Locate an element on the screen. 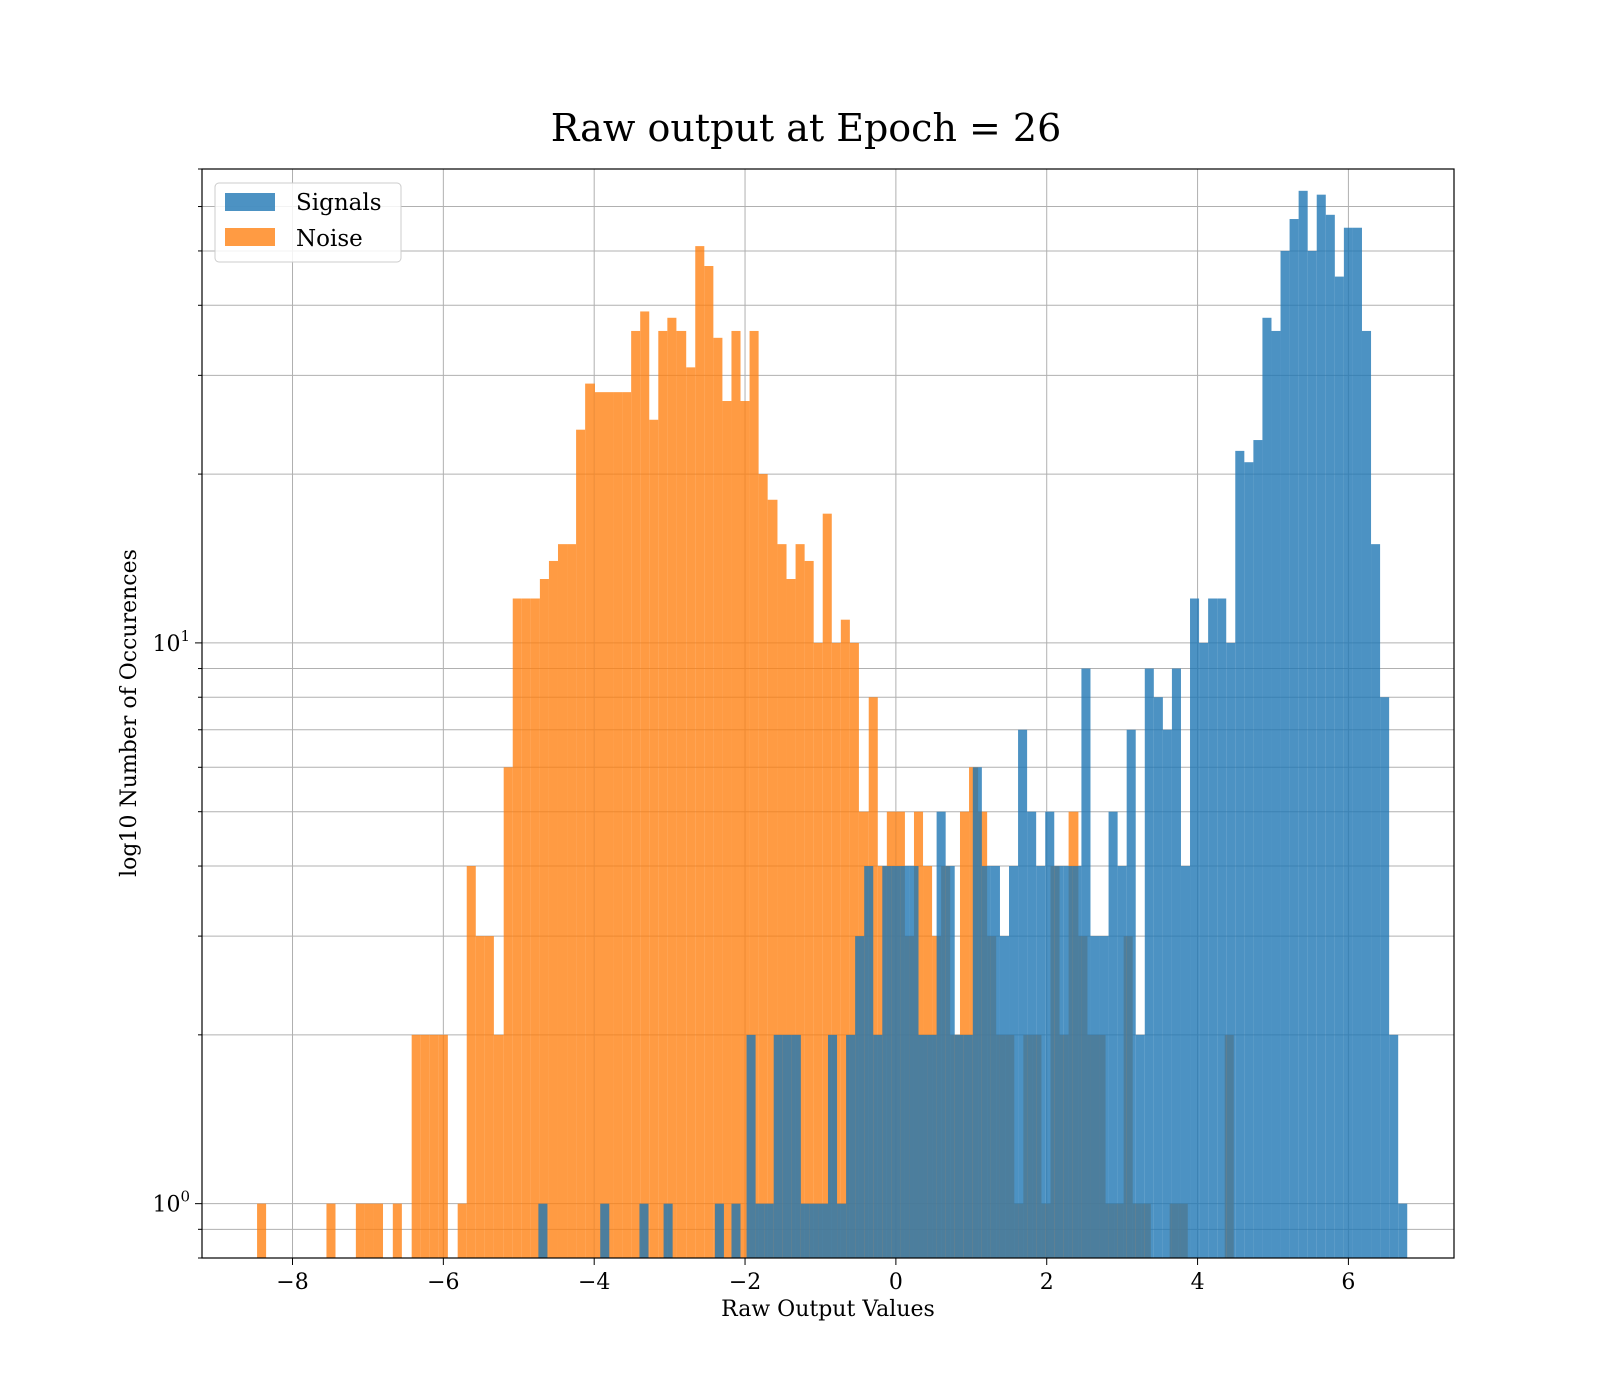  x-axis-label: Raw Output Values is located at coordinates (828, 1309).